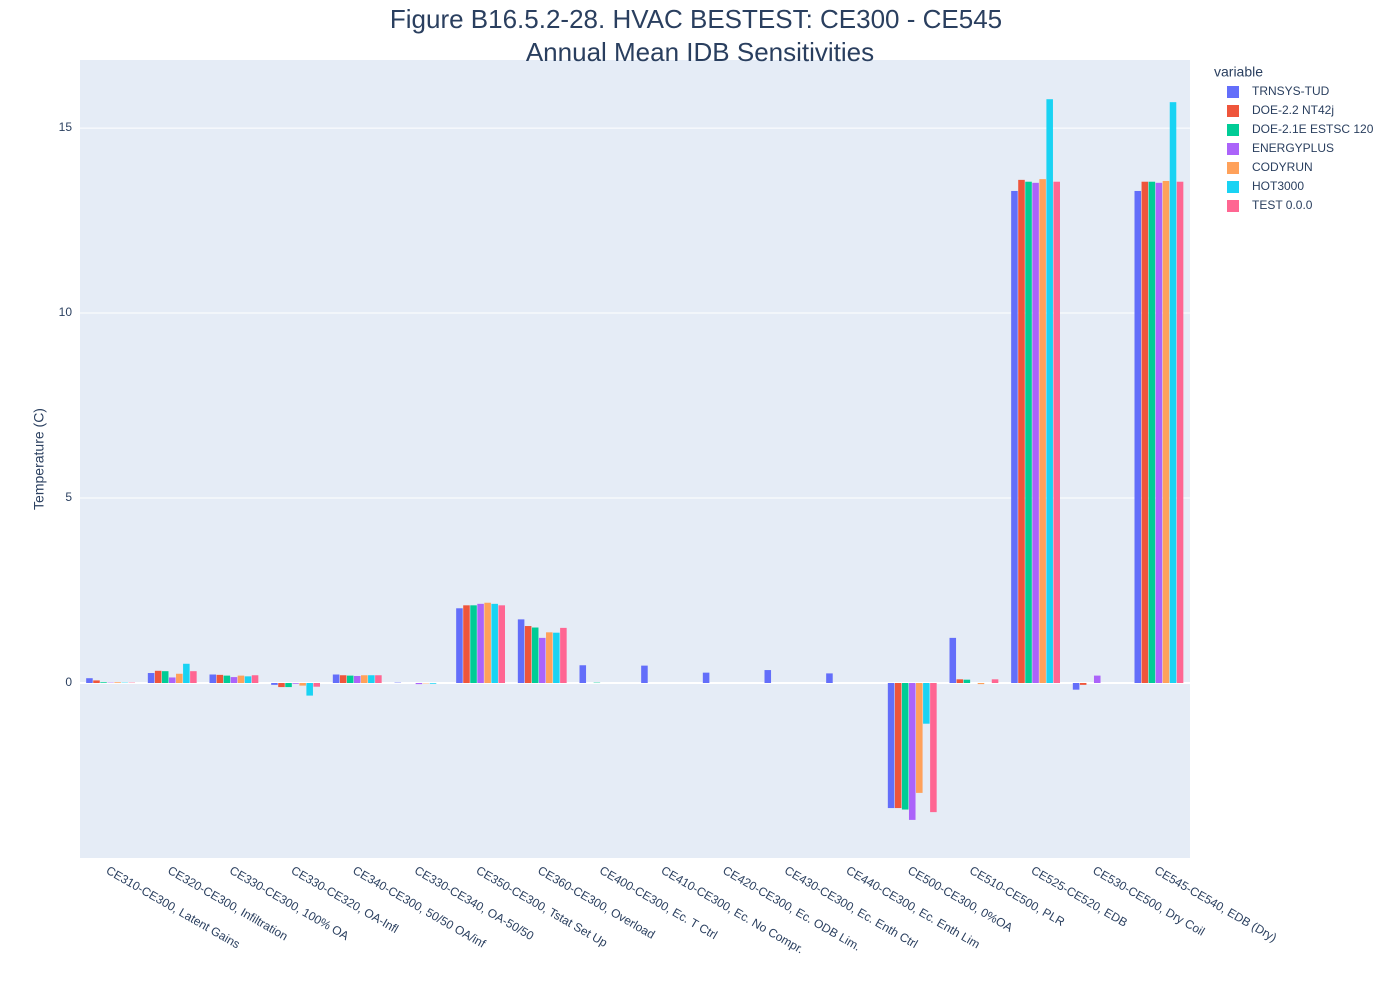 This screenshot has height=1005, width=1400. What do you see at coordinates (700, 52) in the screenshot?
I see `chart-subtitle: Annual Mean IDB Sensitivities` at bounding box center [700, 52].